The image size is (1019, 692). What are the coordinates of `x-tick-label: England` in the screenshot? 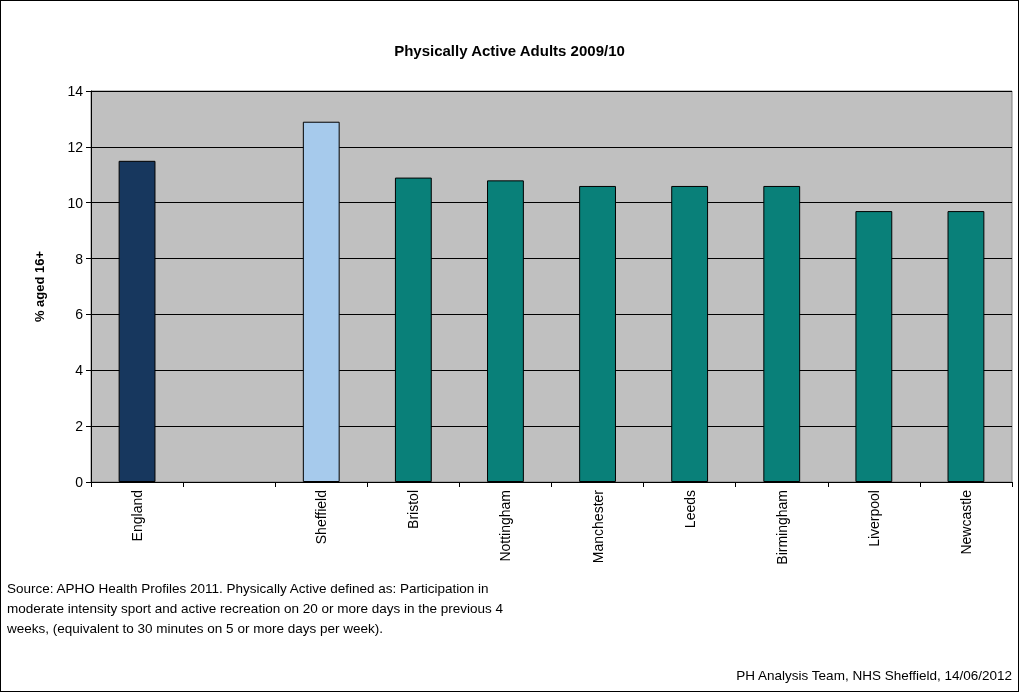 It's located at (137, 516).